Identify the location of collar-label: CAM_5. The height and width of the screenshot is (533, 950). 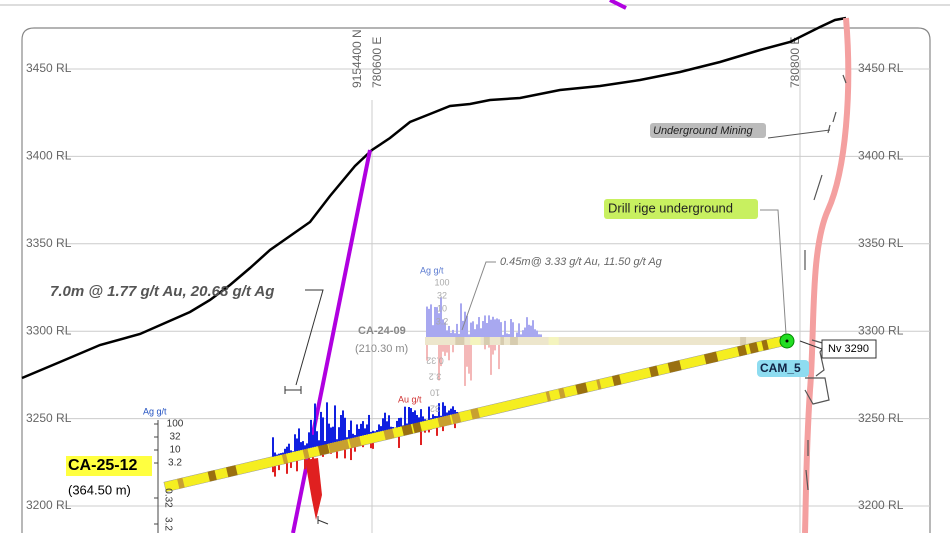
(780, 368).